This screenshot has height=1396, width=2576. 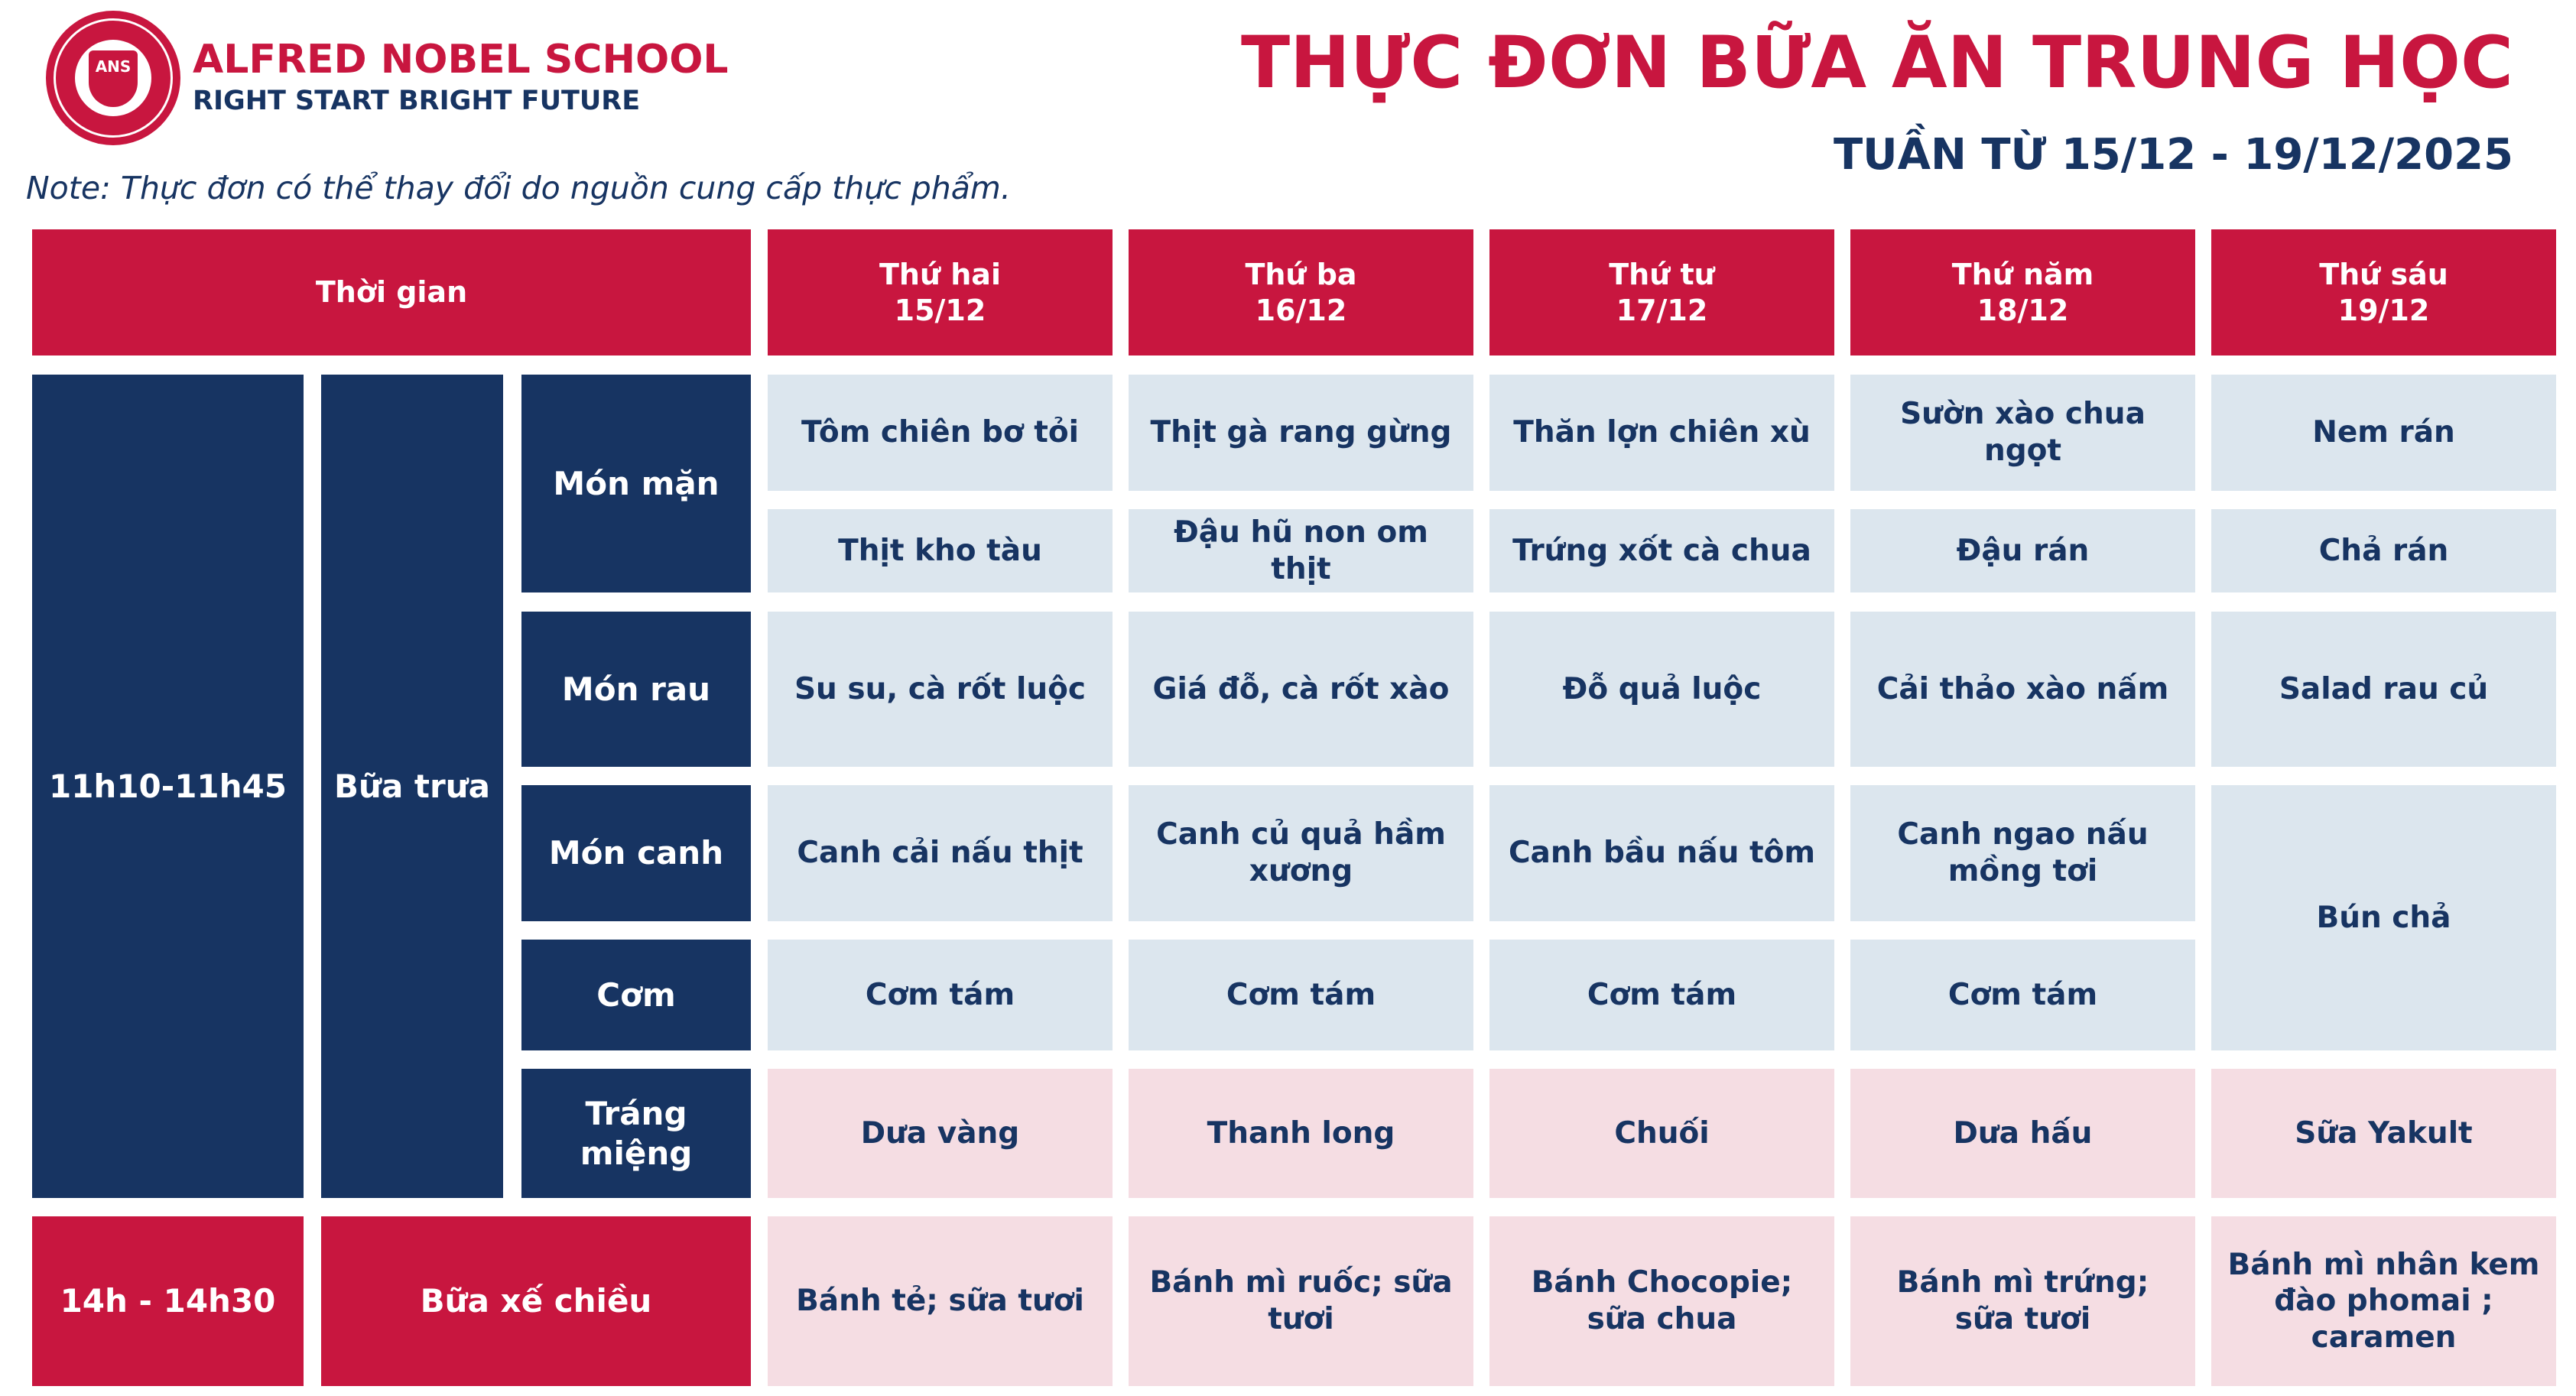 I want to click on day-date: 19/12, so click(x=2384, y=310).